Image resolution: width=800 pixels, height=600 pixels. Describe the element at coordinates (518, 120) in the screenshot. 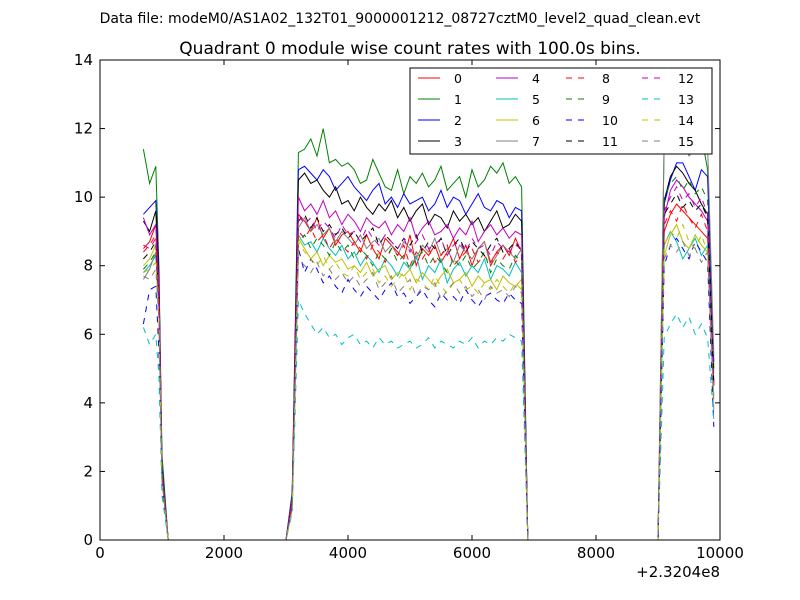

I see `legend-item-6: 6` at that location.